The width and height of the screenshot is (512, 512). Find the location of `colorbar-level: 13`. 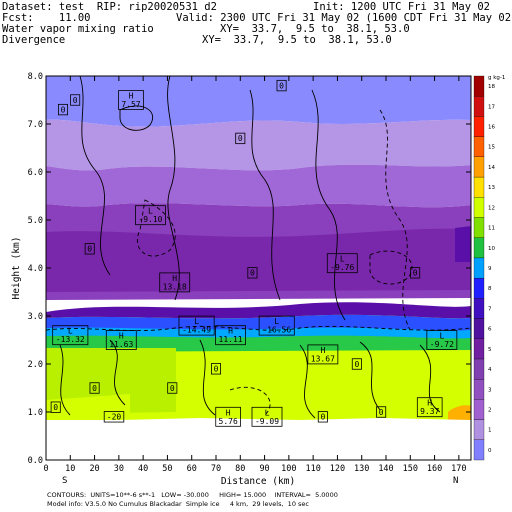

colorbar-level: 13 is located at coordinates (491, 188).